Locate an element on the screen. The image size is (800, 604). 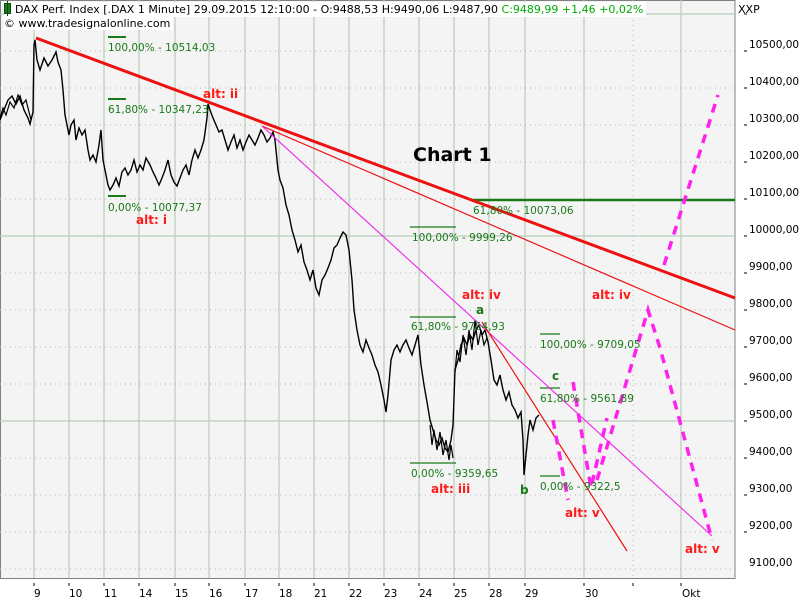
fib-label: 0,00% - 9359,65 is located at coordinates (454, 474).